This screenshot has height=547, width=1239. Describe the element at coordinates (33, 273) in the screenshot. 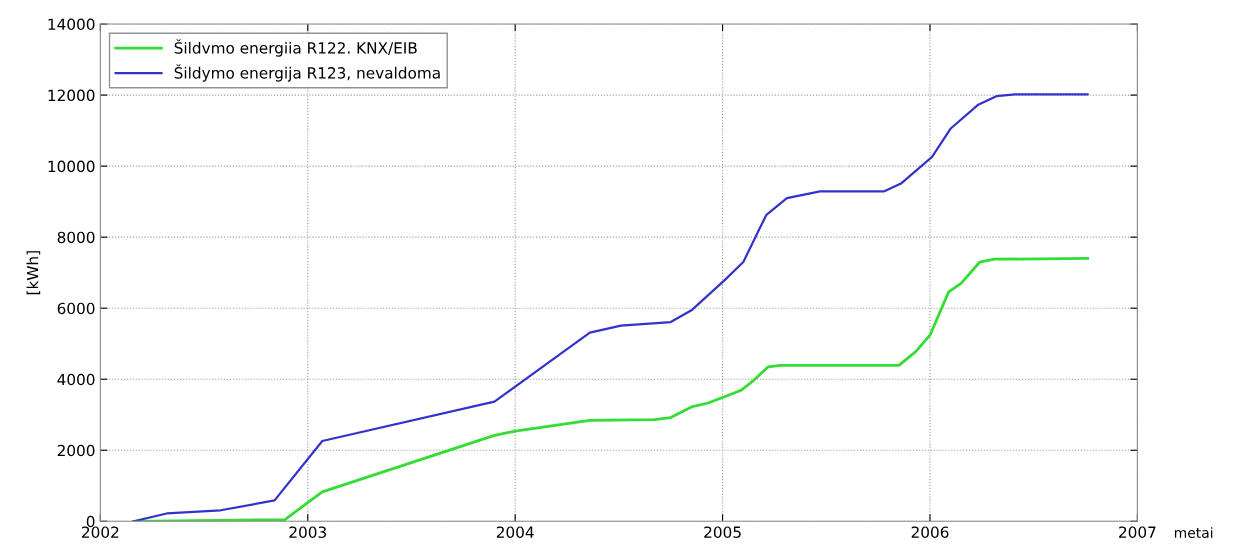

I see `y-axis-title: [kWh]` at that location.